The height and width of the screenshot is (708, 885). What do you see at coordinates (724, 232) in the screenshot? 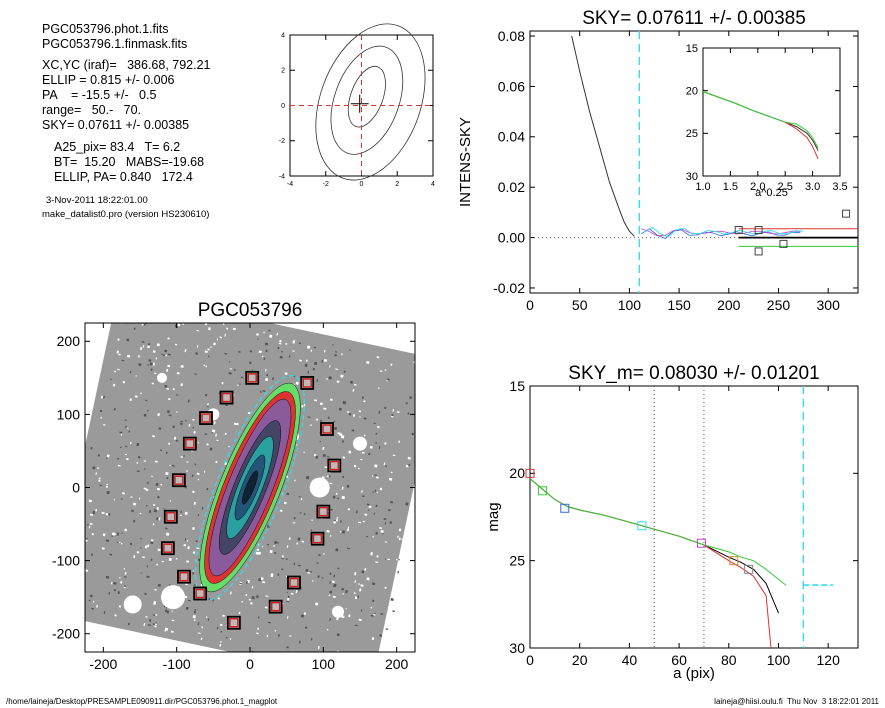
I see `sky-noise-cyan` at bounding box center [724, 232].